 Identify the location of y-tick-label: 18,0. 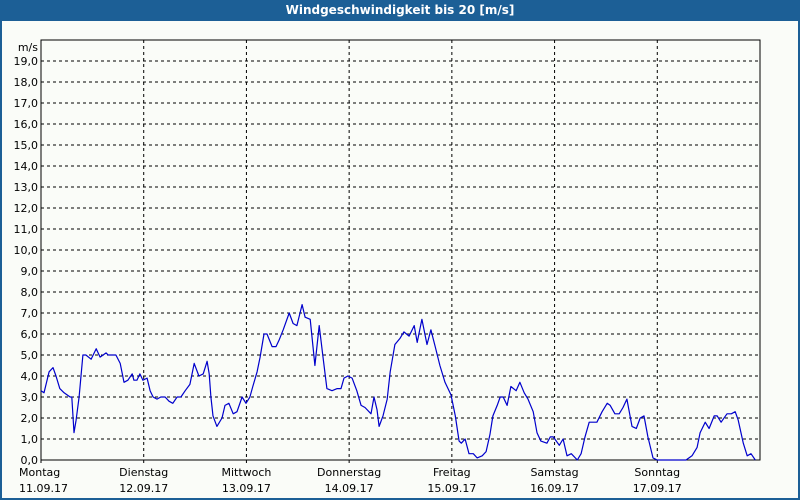
(26, 82).